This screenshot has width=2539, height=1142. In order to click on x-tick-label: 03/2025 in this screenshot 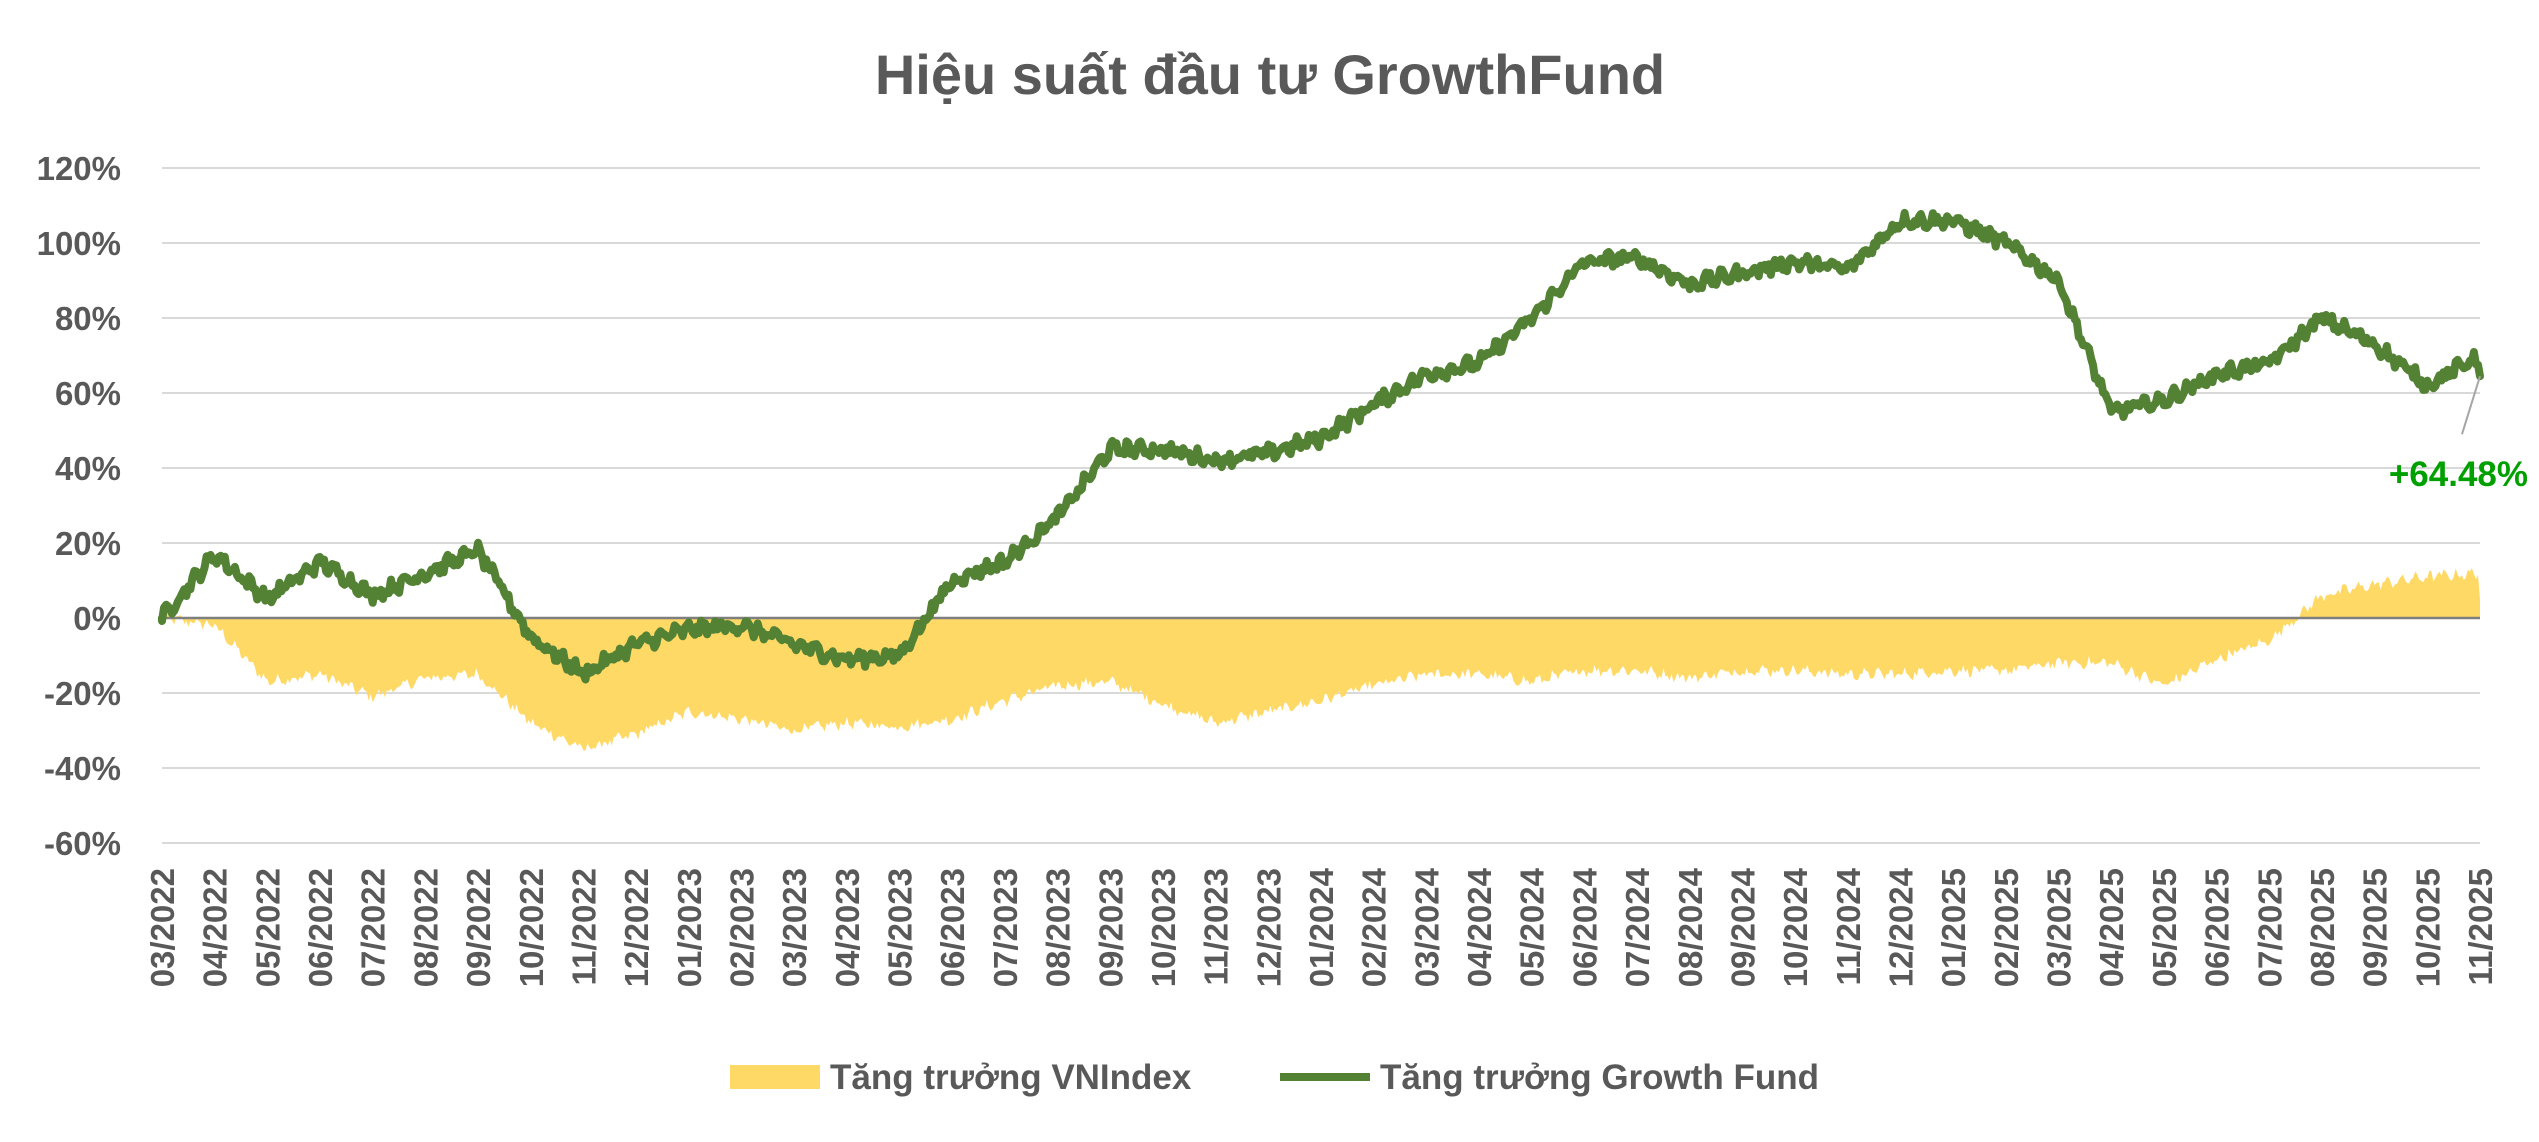, I will do `click(2059, 927)`.